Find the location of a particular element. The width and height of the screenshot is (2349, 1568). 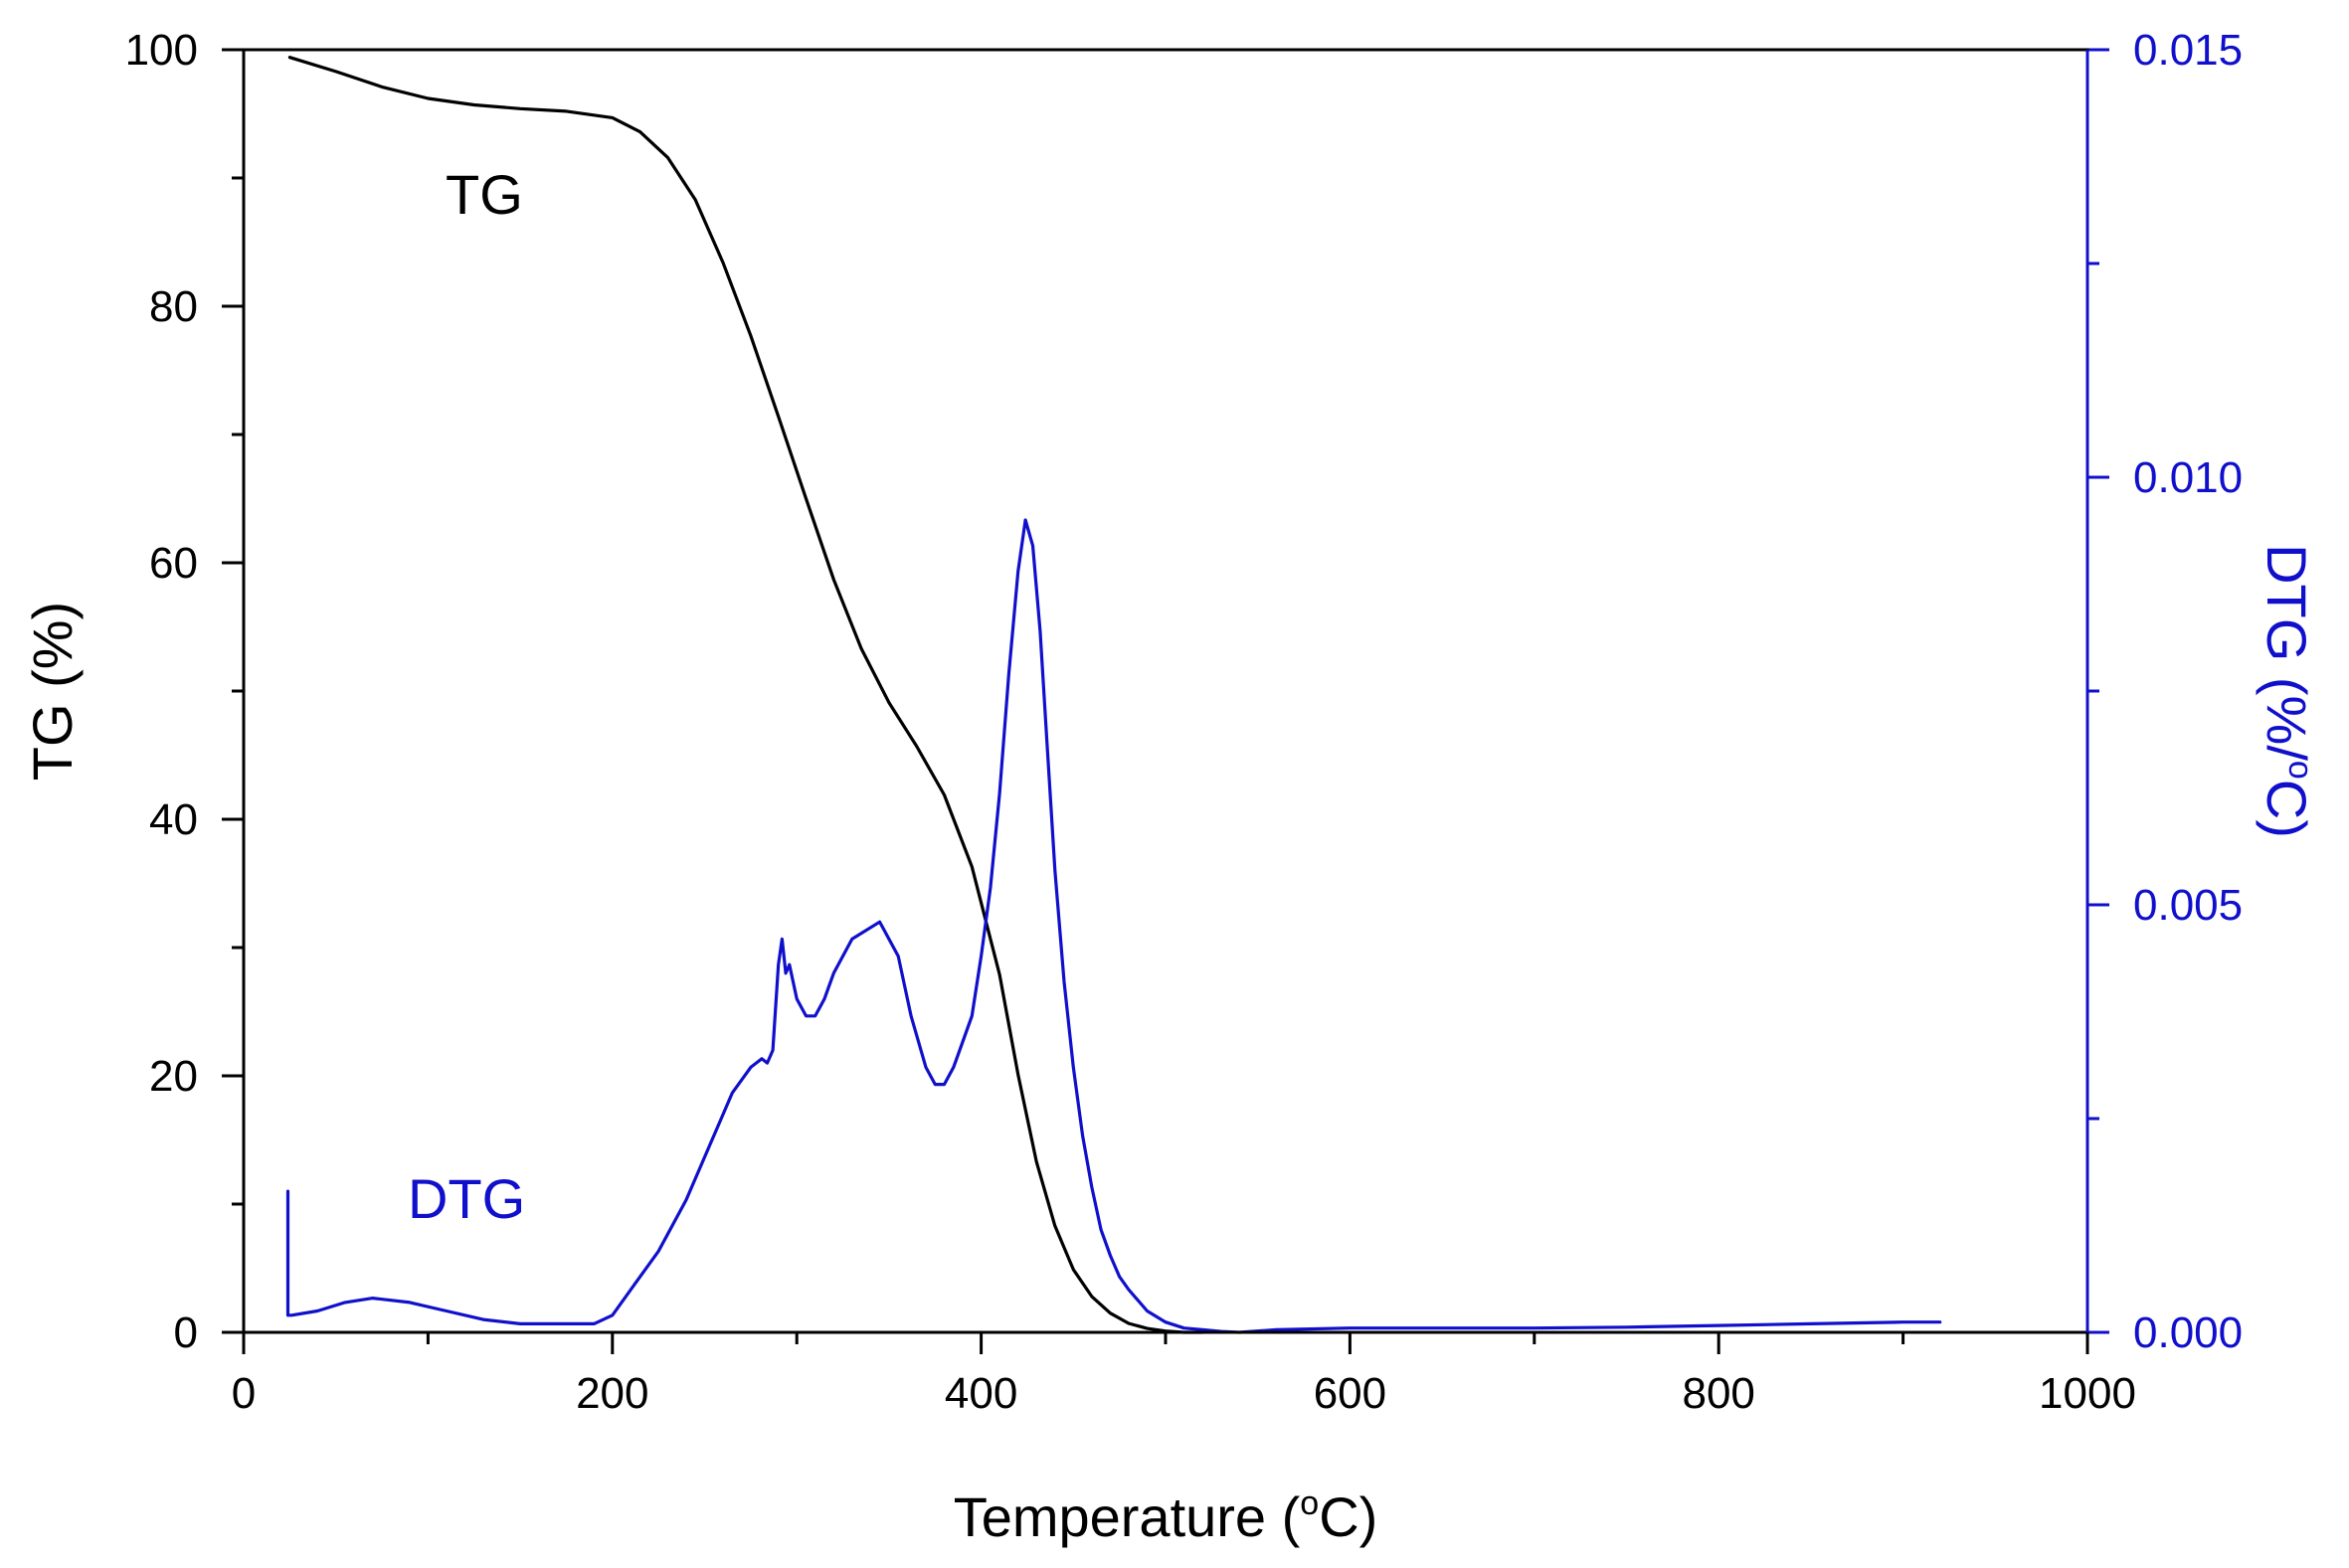

tg-annotation: TG is located at coordinates (484, 194).